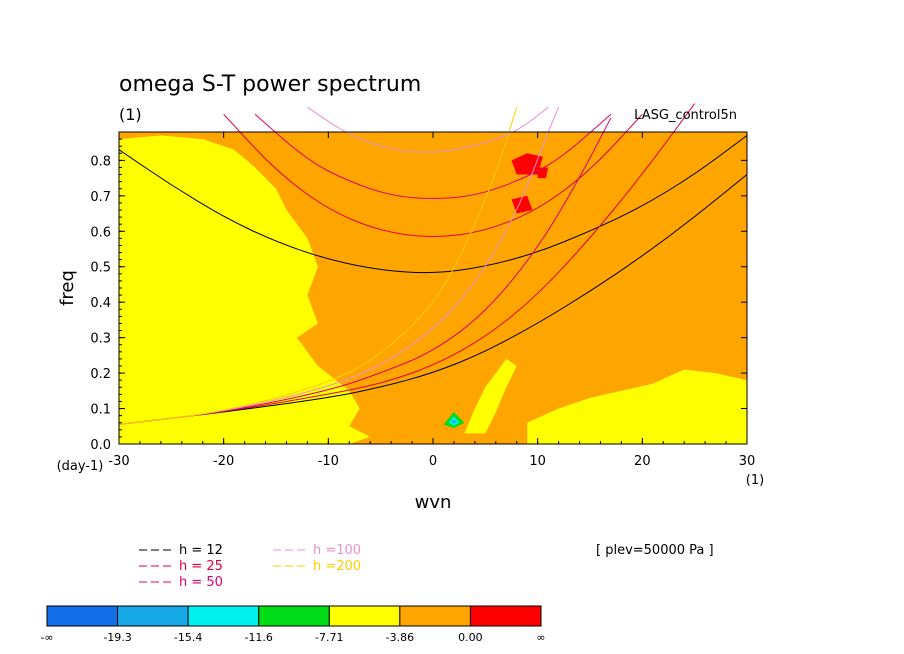 This screenshot has width=904, height=654. What do you see at coordinates (100, 268) in the screenshot?
I see `y-tick-label: 0.5` at bounding box center [100, 268].